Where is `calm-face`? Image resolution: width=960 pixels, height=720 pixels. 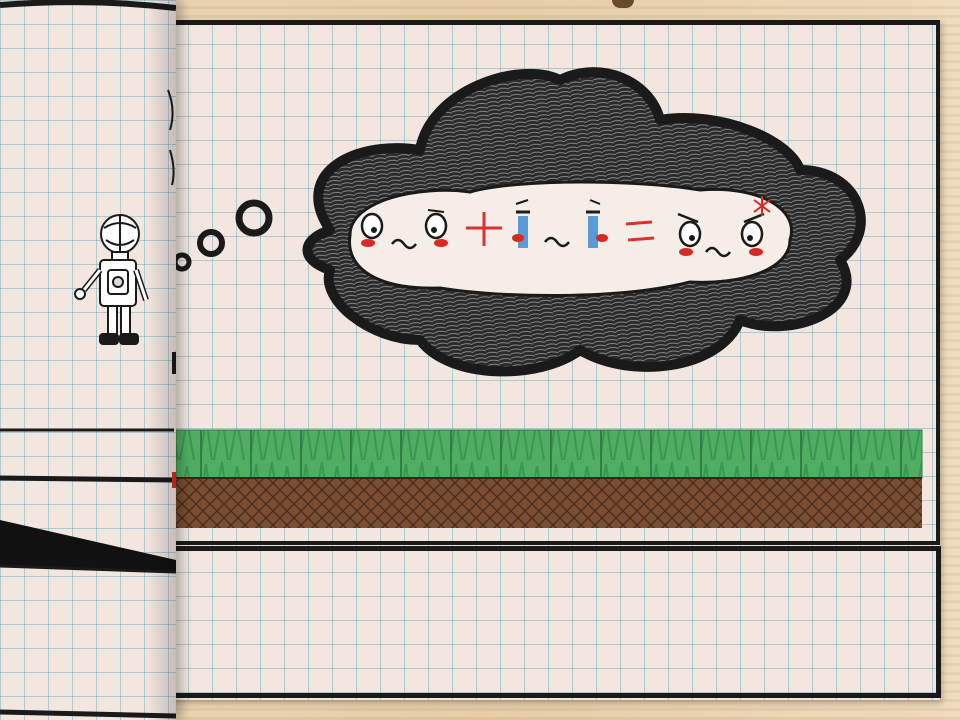
calm-face is located at coordinates (404, 229).